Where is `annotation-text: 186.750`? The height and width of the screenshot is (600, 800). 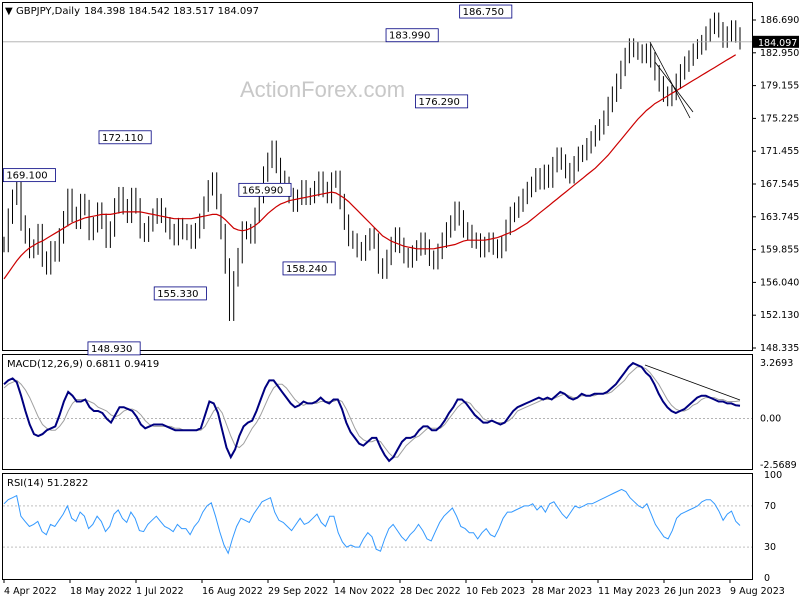 annotation-text: 186.750 is located at coordinates (483, 12).